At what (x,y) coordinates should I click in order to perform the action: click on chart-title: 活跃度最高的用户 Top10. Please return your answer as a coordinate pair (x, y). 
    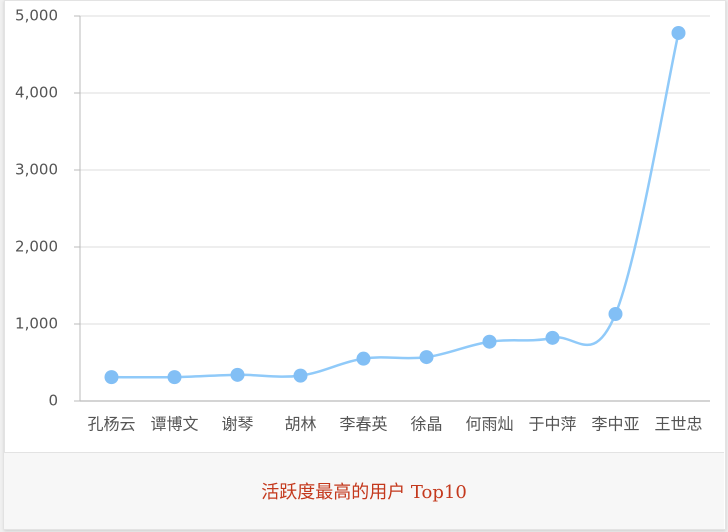
    Looking at the image, I should click on (364, 492).